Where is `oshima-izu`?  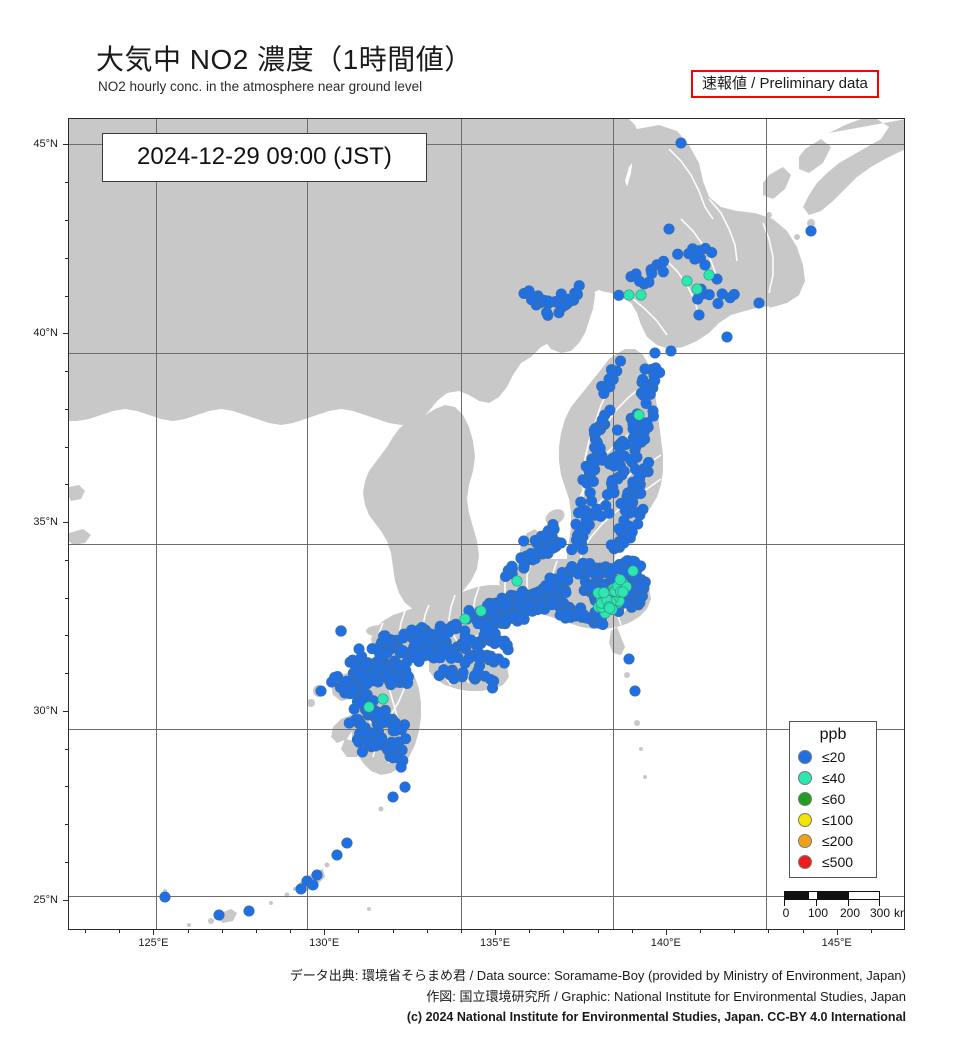
oshima-izu is located at coordinates (629, 659).